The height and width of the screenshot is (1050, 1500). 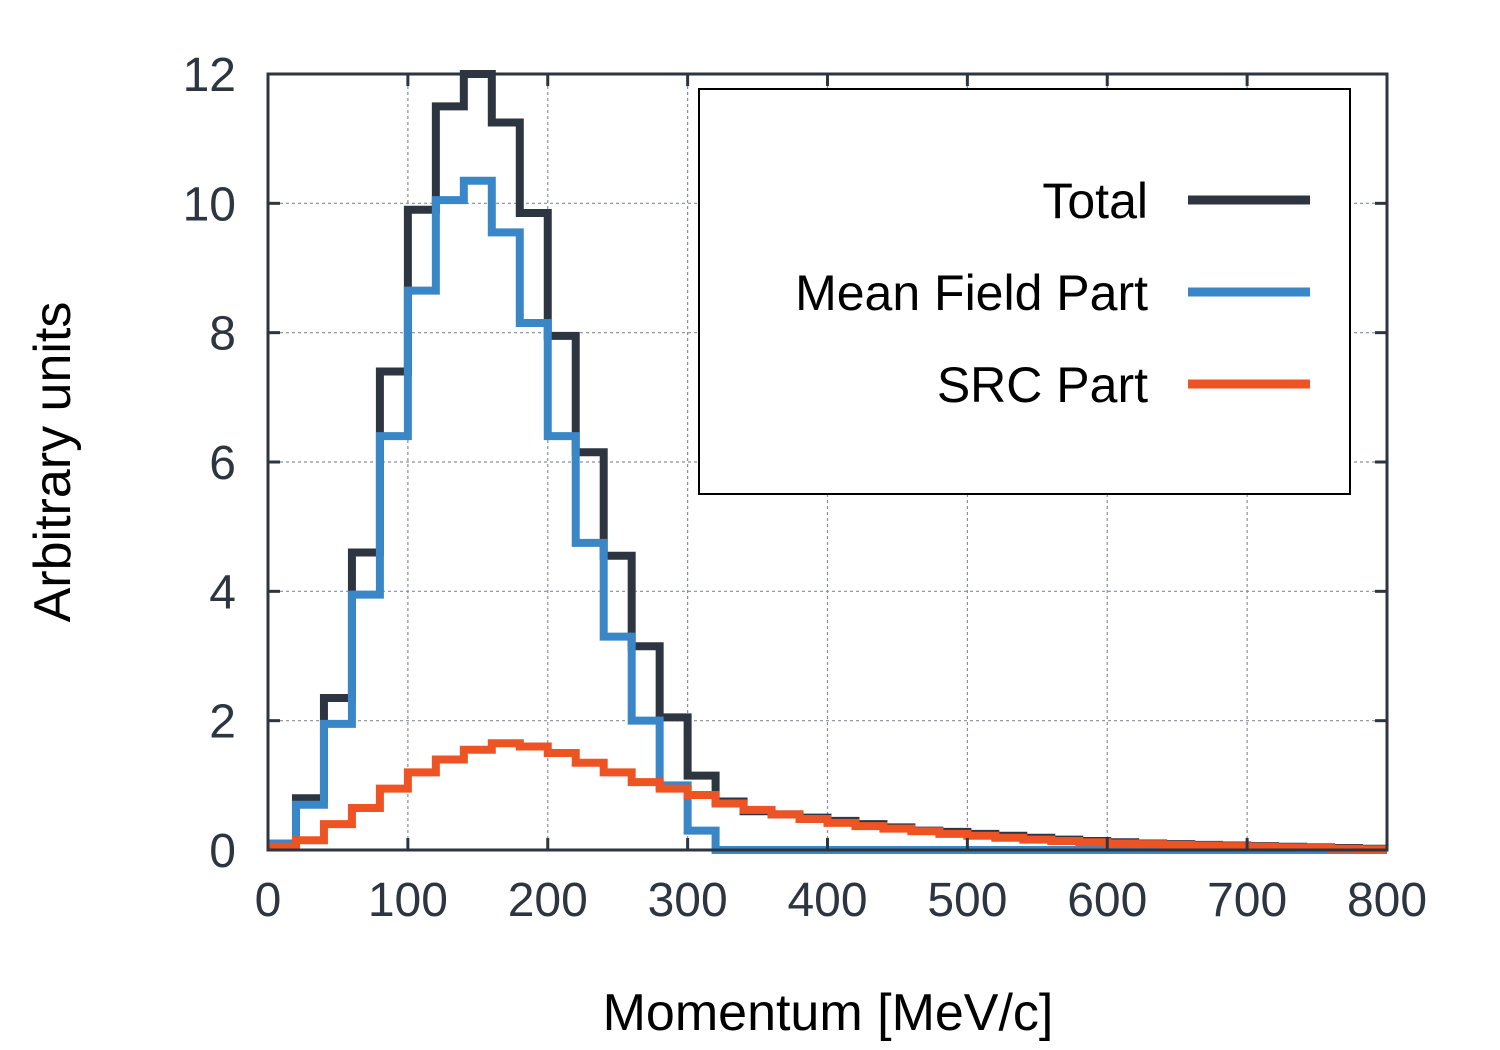 What do you see at coordinates (828, 1013) in the screenshot?
I see `x-axis-label: Momentum [MeV/c]` at bounding box center [828, 1013].